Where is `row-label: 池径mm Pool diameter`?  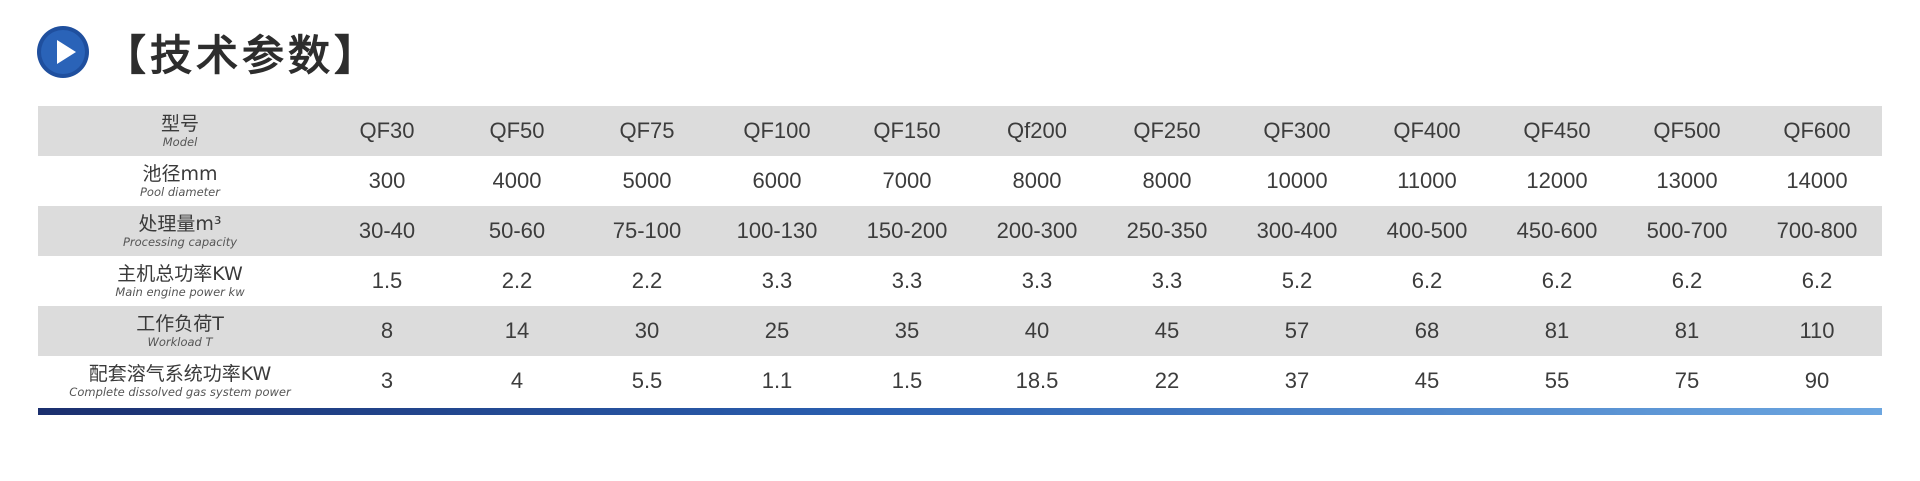
row-label: 池径mm Pool diameter is located at coordinates (180, 181).